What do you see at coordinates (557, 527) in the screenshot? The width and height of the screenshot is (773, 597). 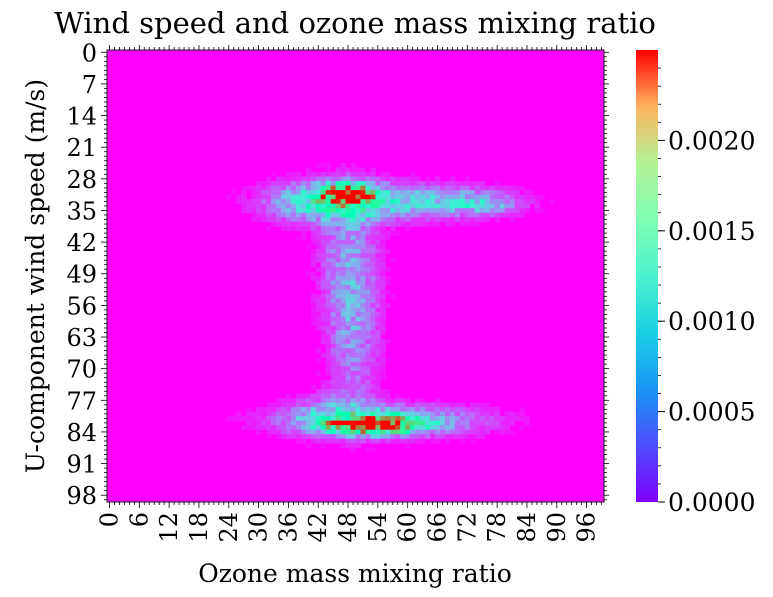 I see `x-tick-label: 90` at bounding box center [557, 527].